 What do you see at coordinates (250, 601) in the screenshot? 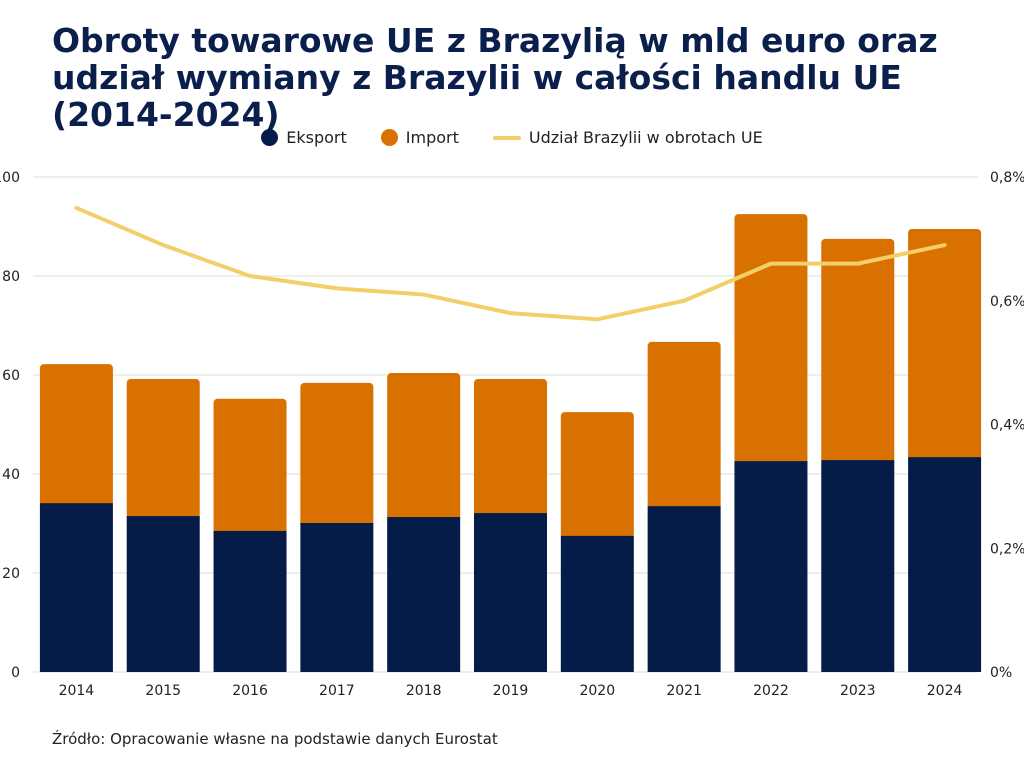
I see `bar-export-2016` at bounding box center [250, 601].